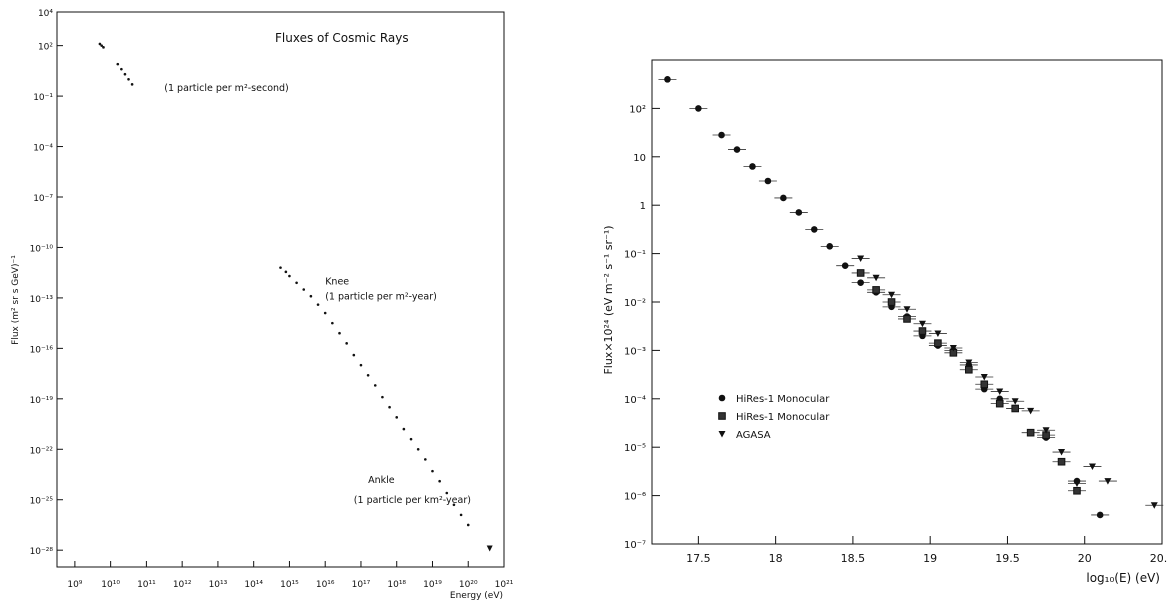 The width and height of the screenshot is (1168, 600). What do you see at coordinates (639, 158) in the screenshot?
I see `right-y-tick-label: 10` at bounding box center [639, 158].